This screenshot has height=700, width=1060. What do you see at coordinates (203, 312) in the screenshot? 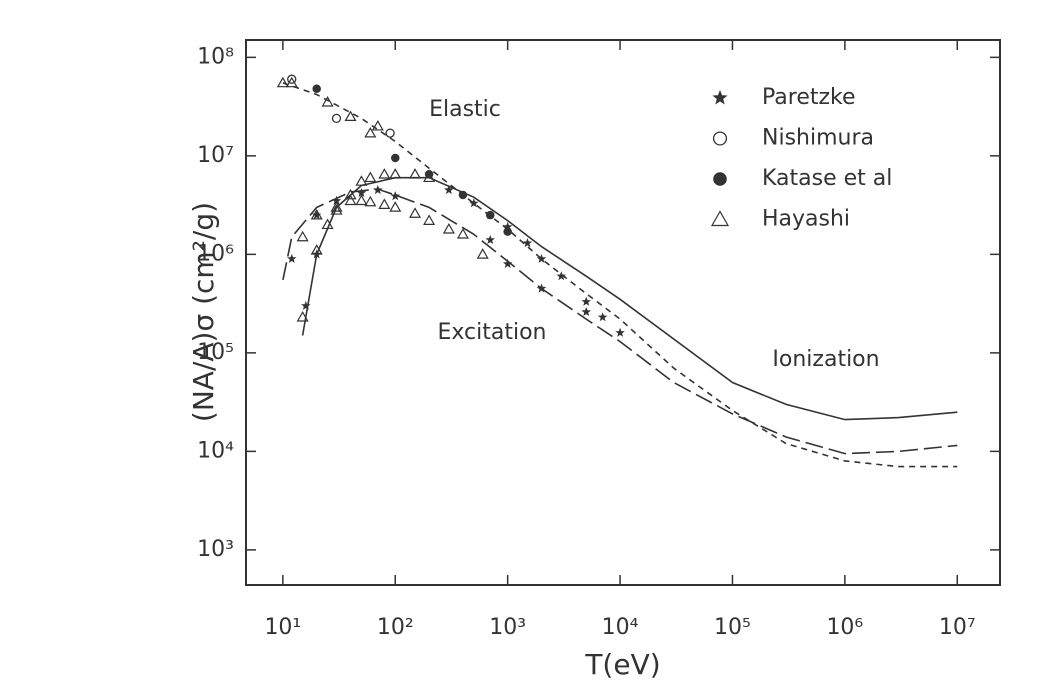
I see `y-axis-label: (NA/A)σ (cm²/g)` at bounding box center [203, 312].